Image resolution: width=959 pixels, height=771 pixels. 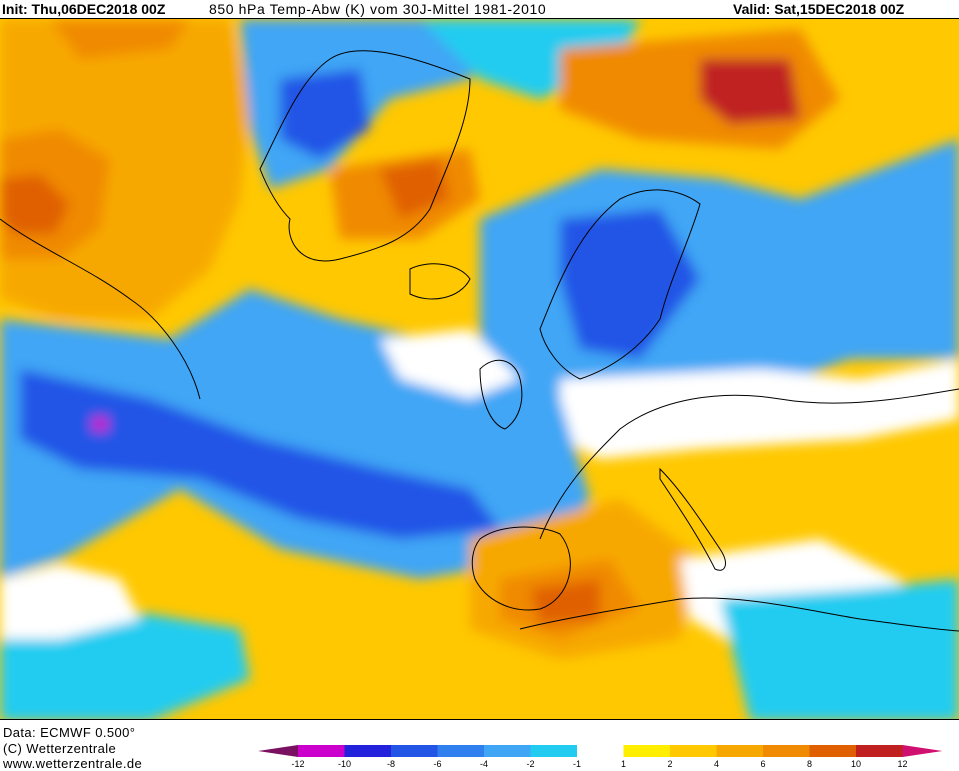 What do you see at coordinates (278, 751) in the screenshot?
I see `legend-low-arrow` at bounding box center [278, 751].